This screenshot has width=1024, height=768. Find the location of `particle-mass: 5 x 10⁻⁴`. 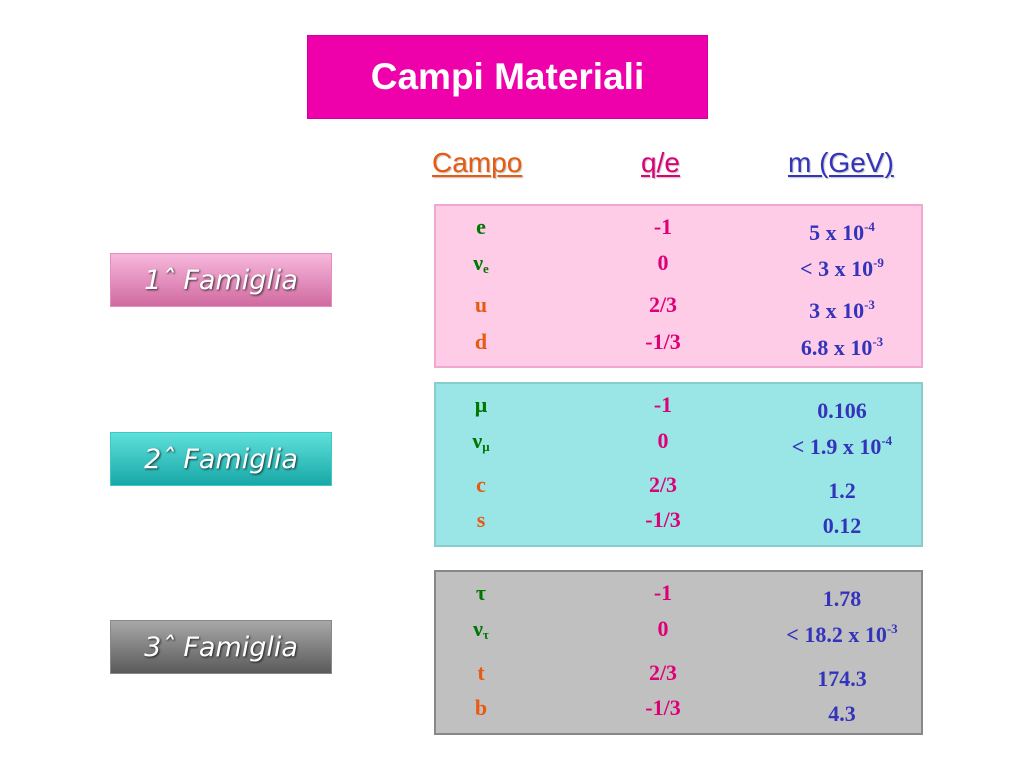

particle-mass: 5 x 10⁻⁴ is located at coordinates (842, 232).